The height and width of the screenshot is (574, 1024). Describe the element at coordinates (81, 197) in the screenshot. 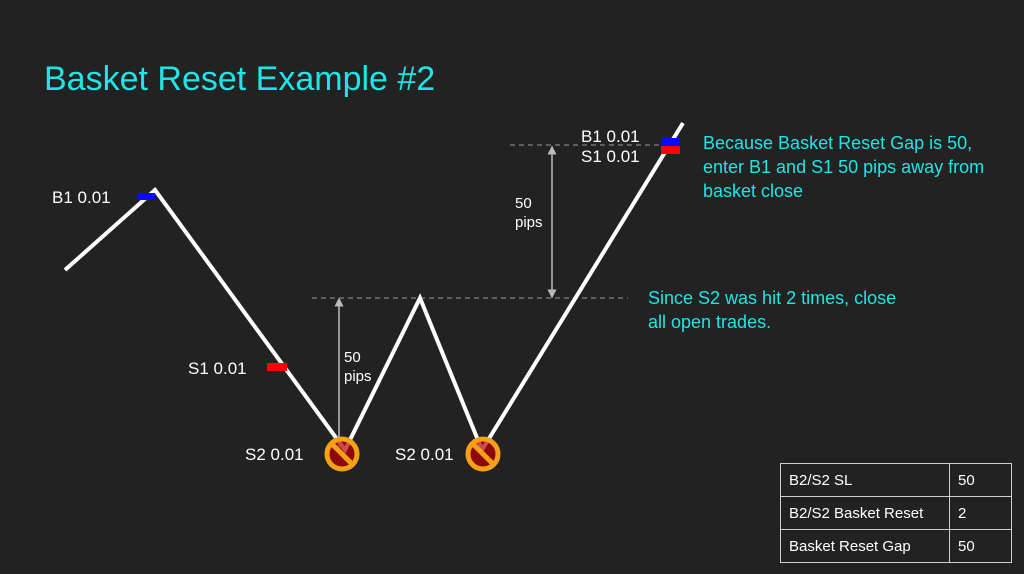

I see `b1-label-left: B1 0.01` at that location.